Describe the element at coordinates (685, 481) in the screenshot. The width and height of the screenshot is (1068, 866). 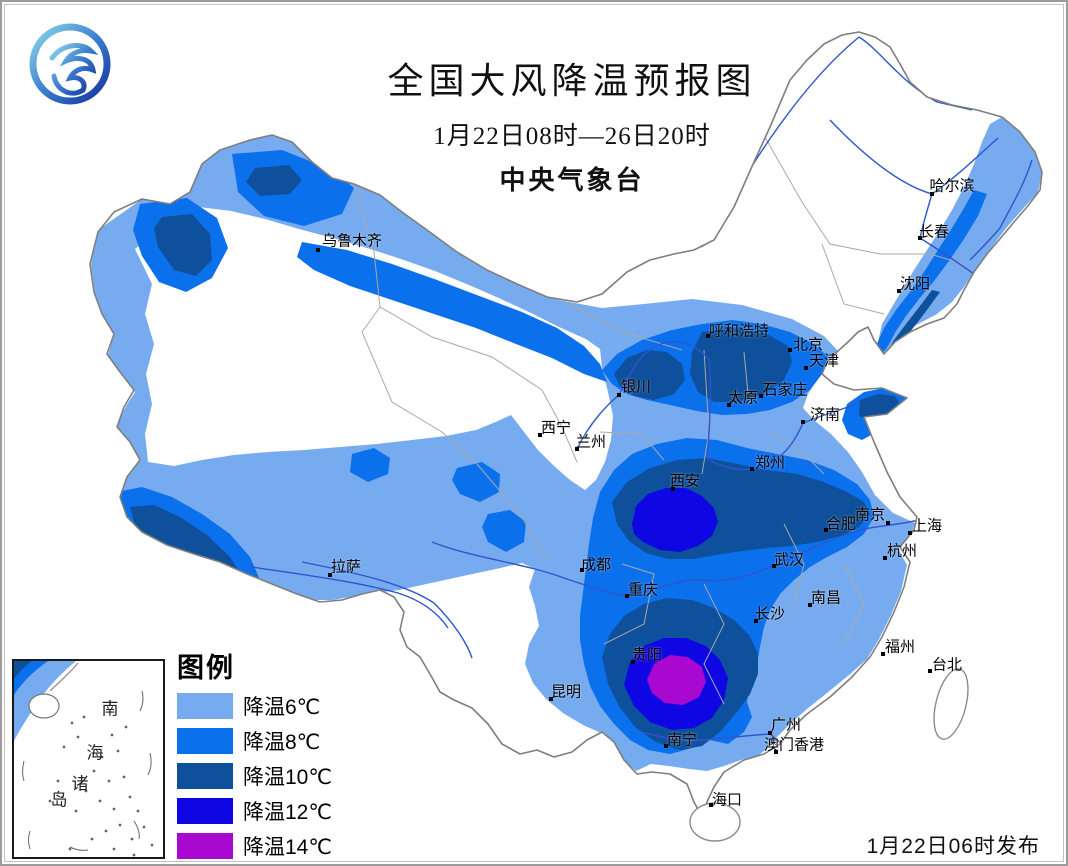
I see `city-label: 西安` at that location.